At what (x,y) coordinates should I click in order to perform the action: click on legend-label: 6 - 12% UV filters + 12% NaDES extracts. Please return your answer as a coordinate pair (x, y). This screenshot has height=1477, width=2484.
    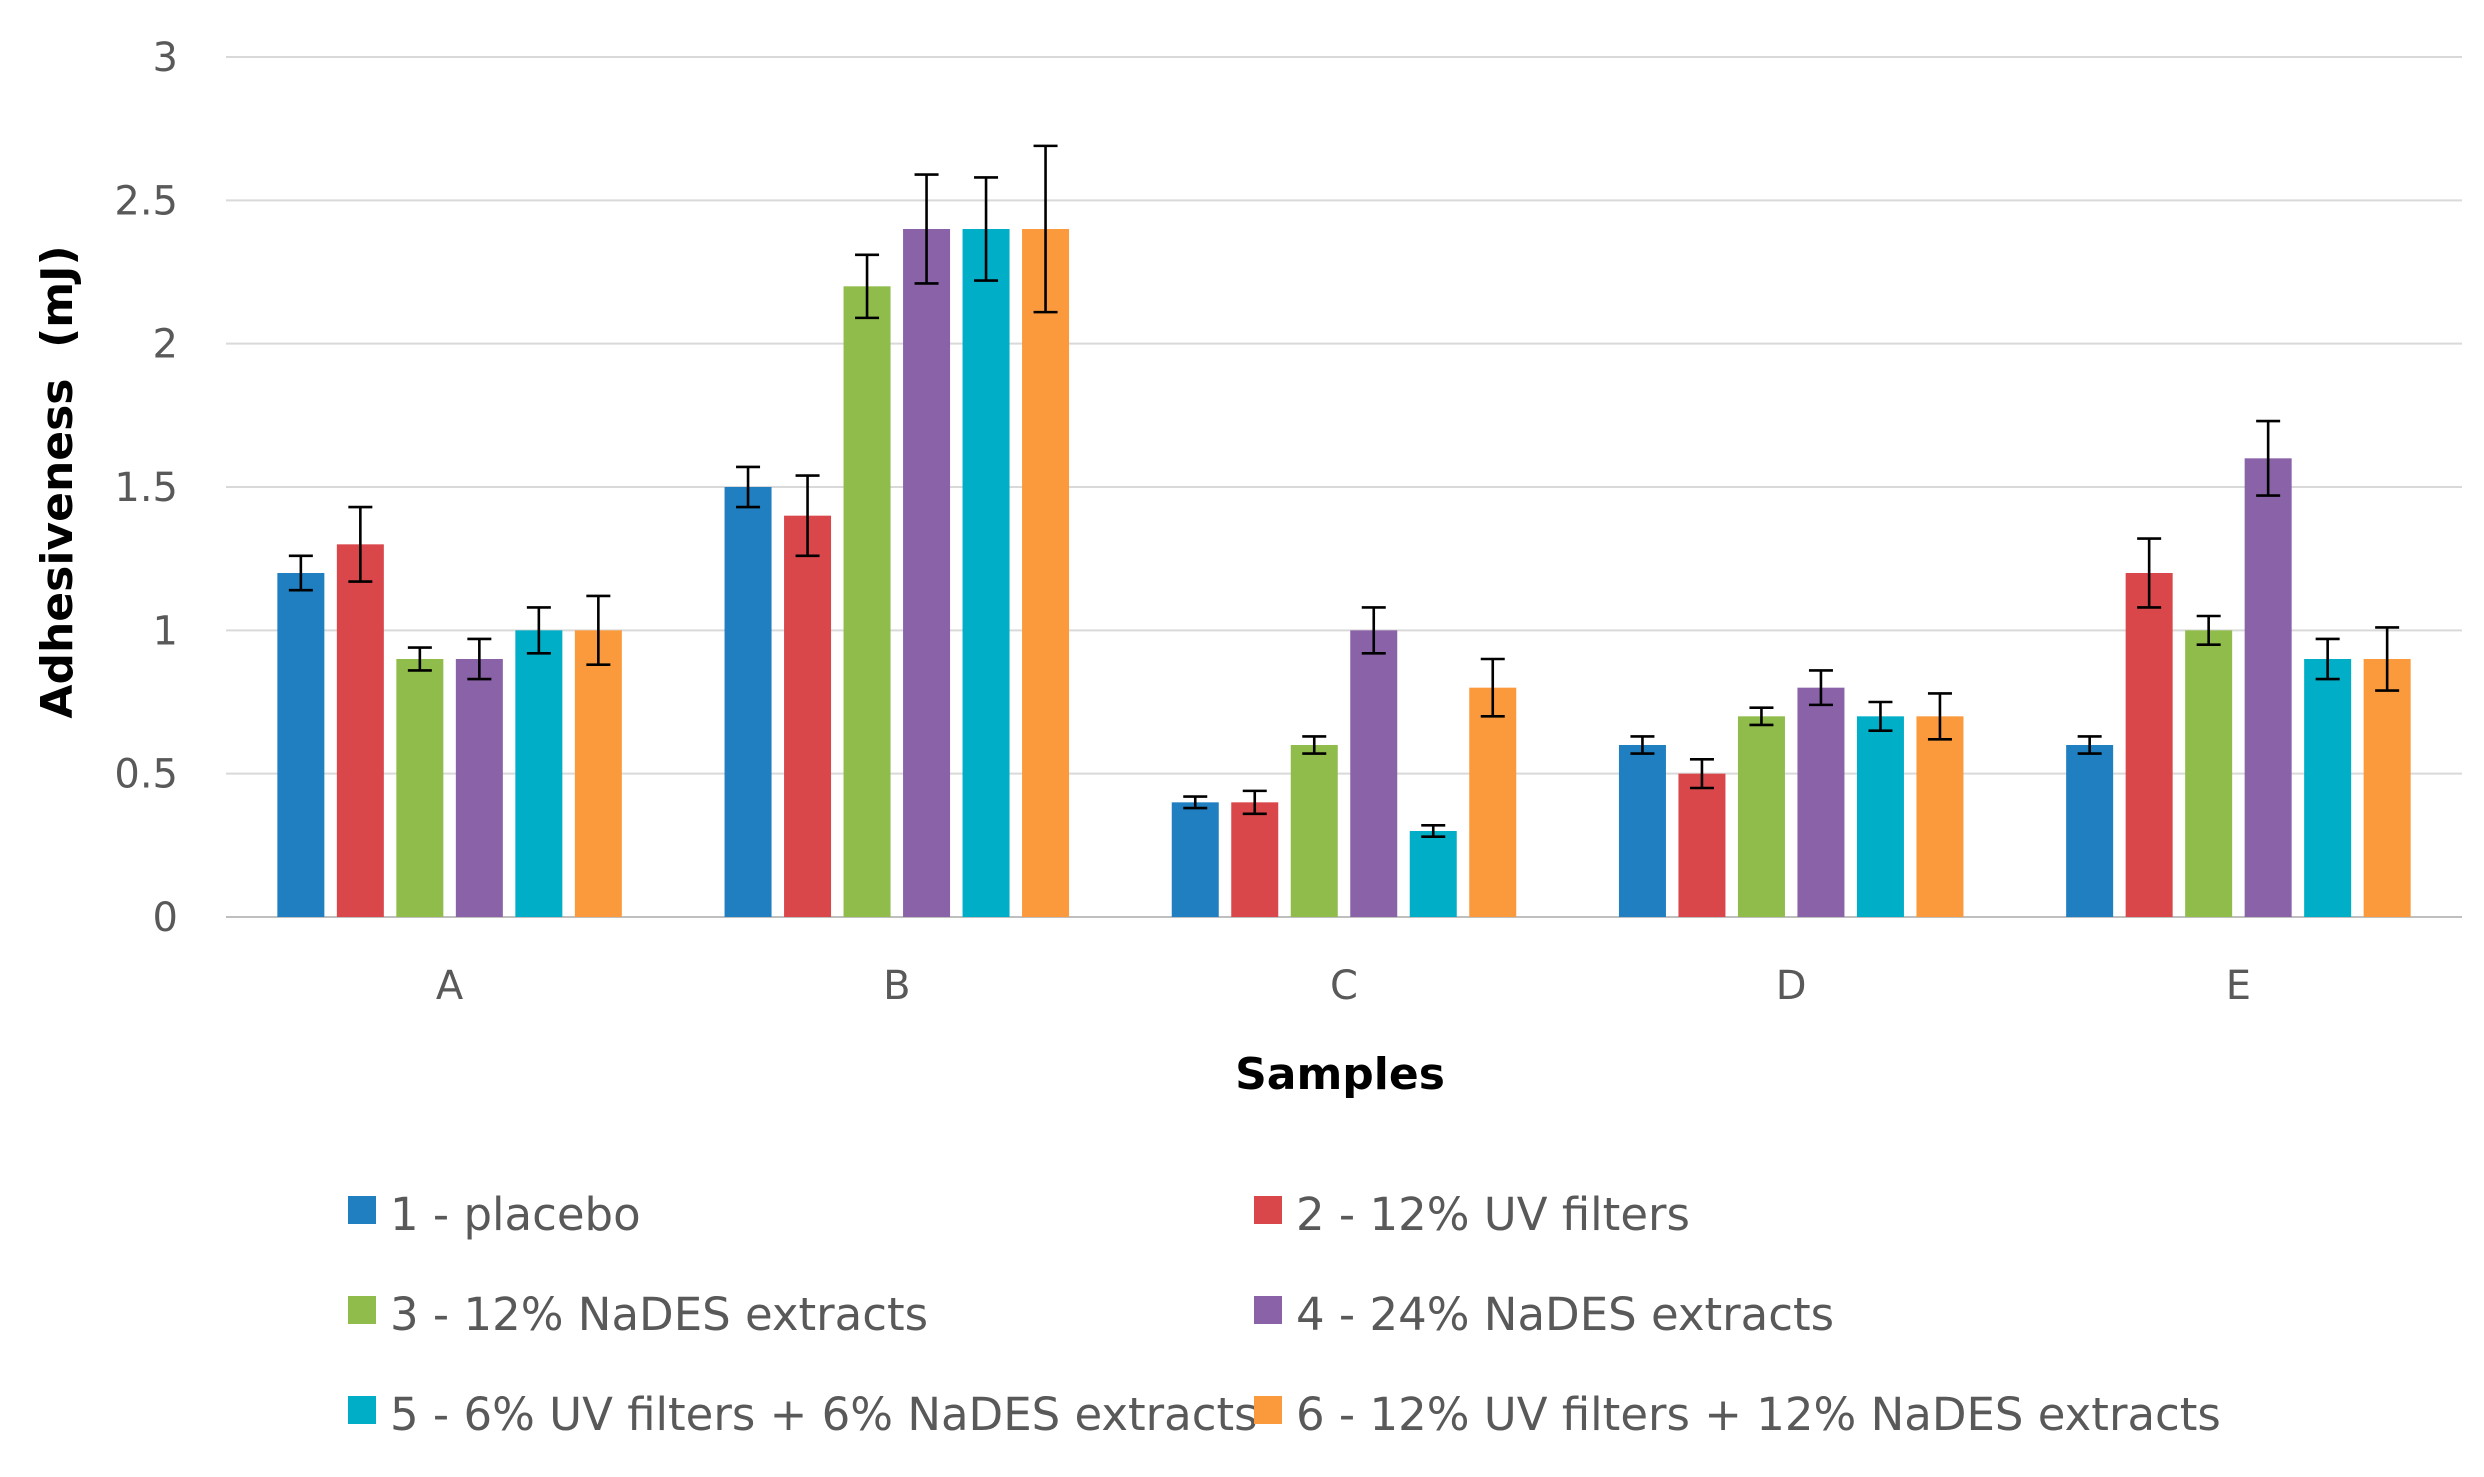
    Looking at the image, I should click on (1758, 1414).